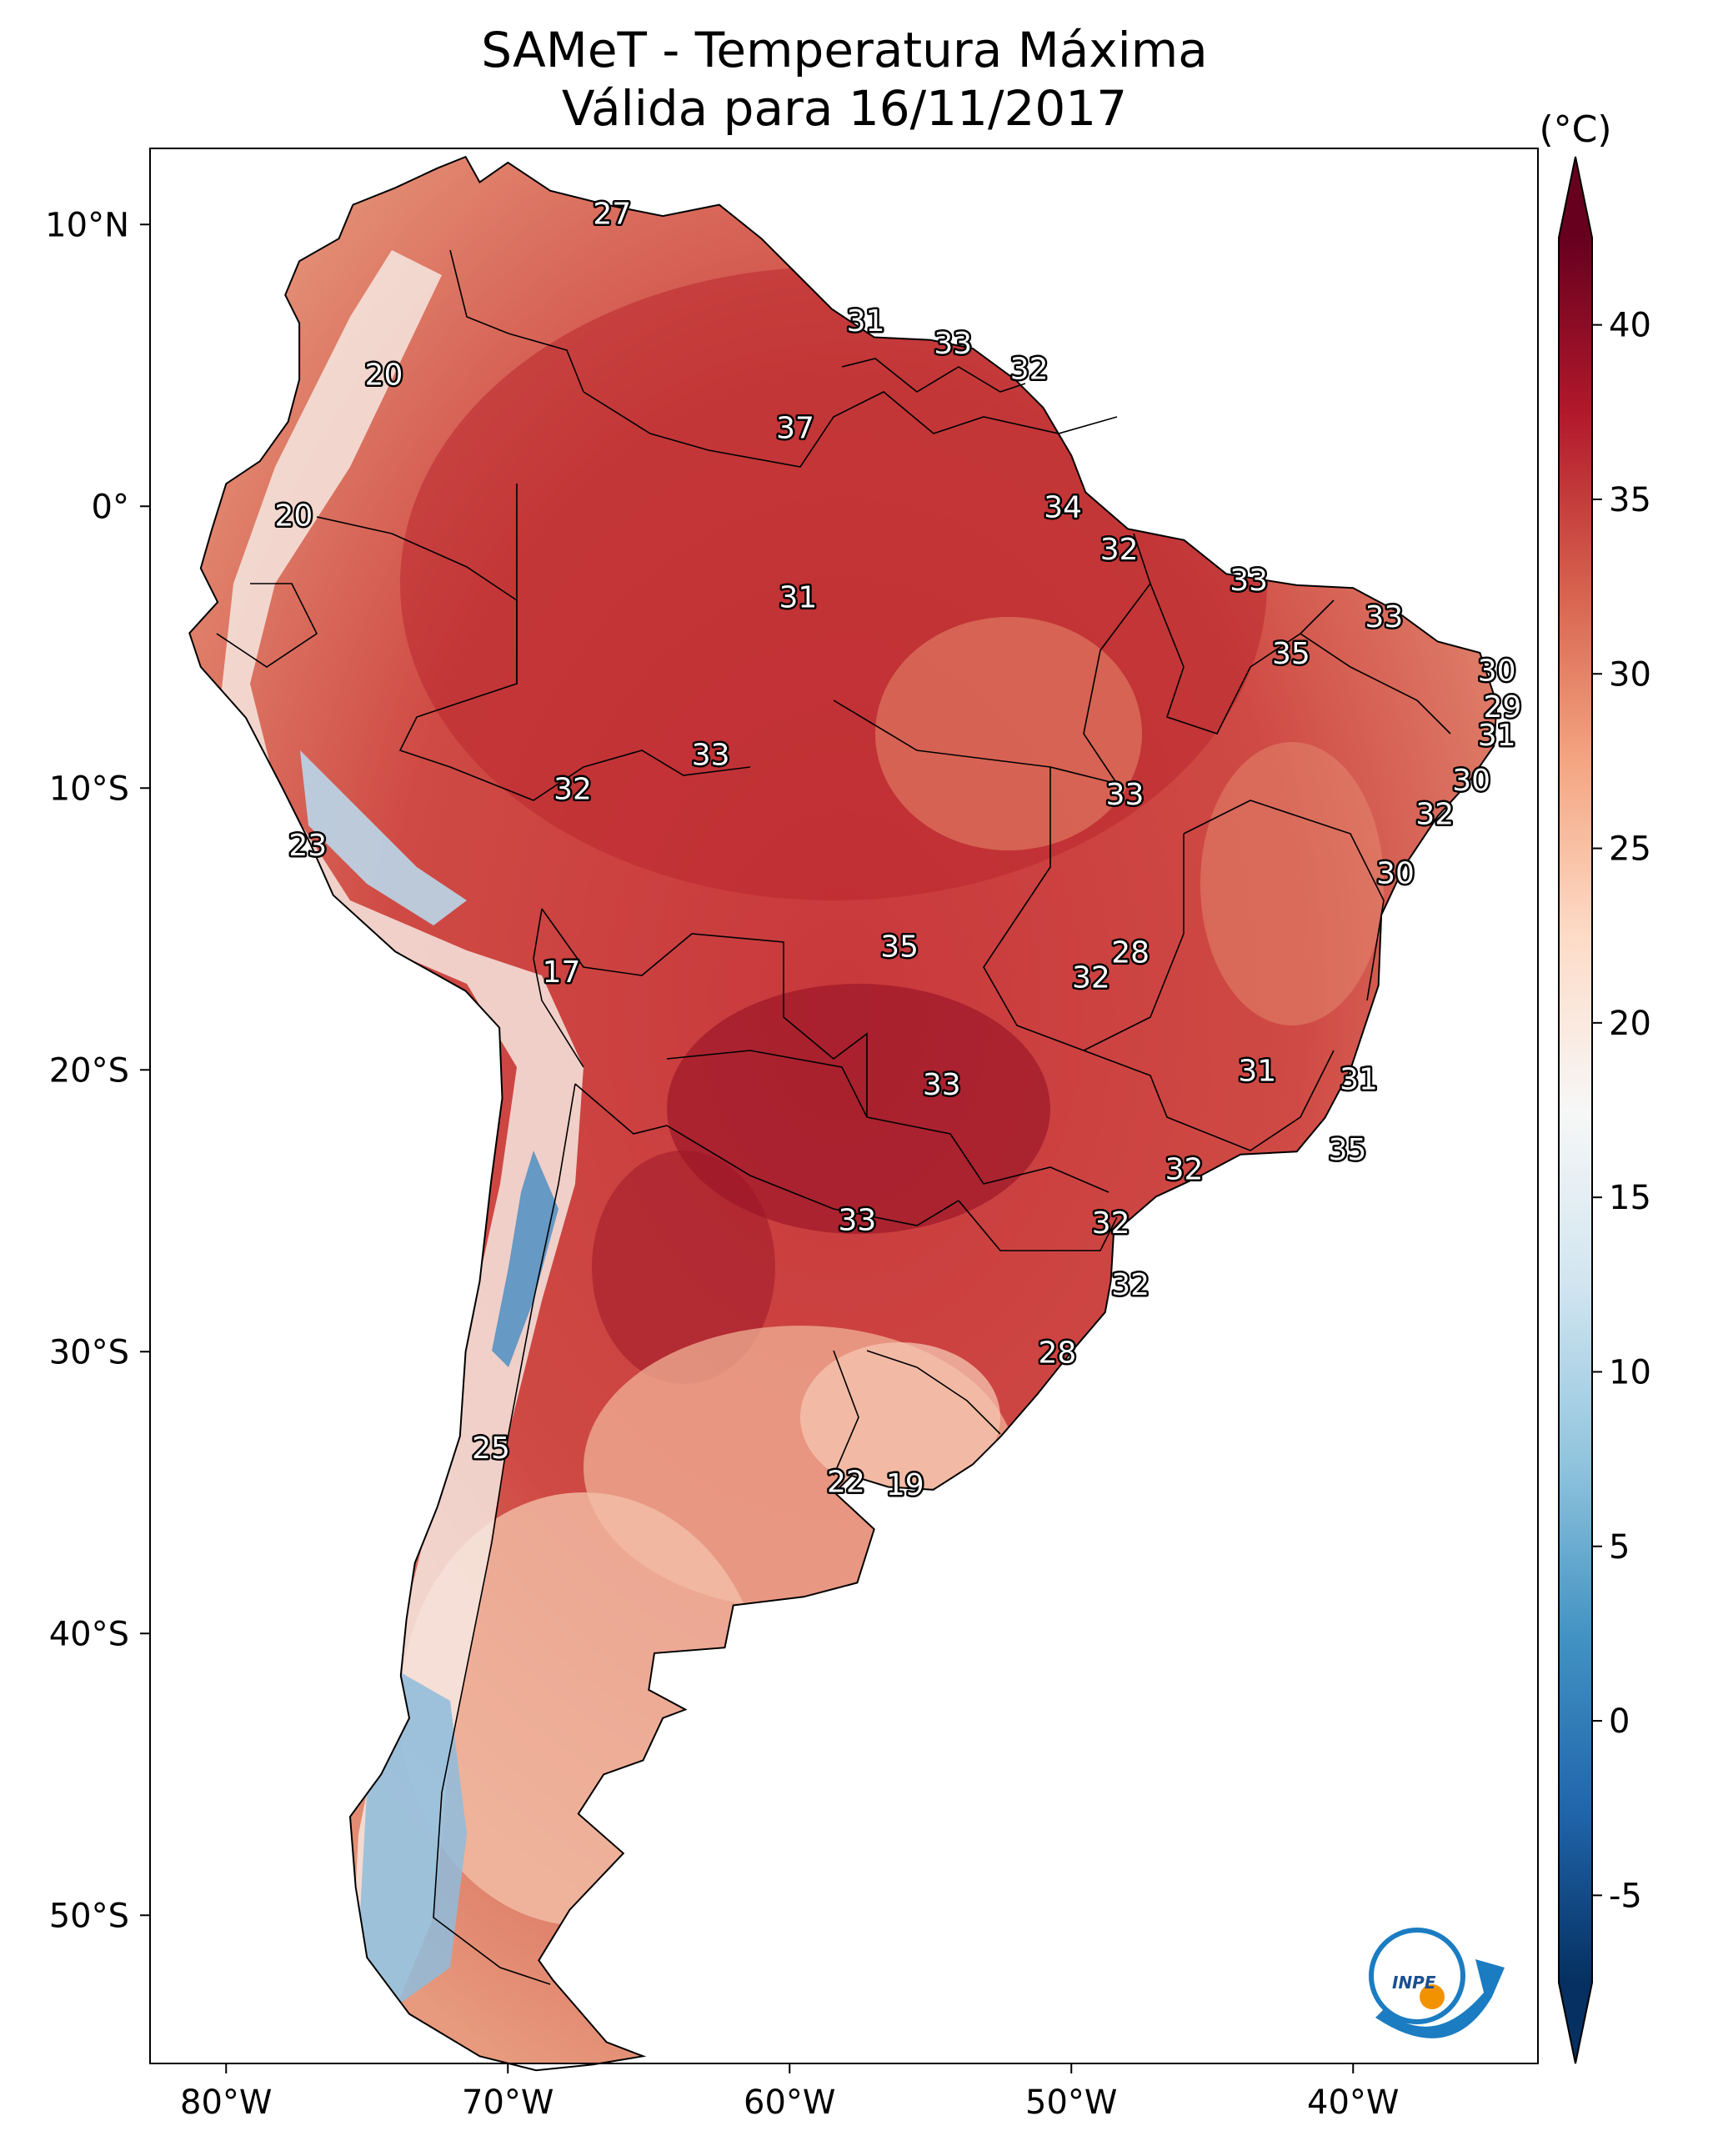  Describe the element at coordinates (790, 2102) in the screenshot. I see `x-tick-label: 60°W` at that location.